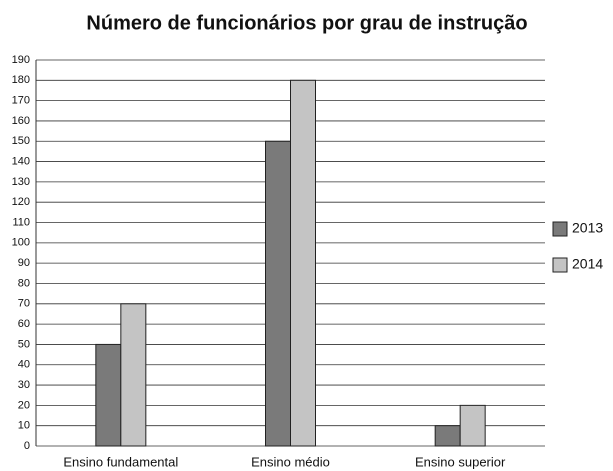  I want to click on y-tick-label: 140, so click(21, 161).